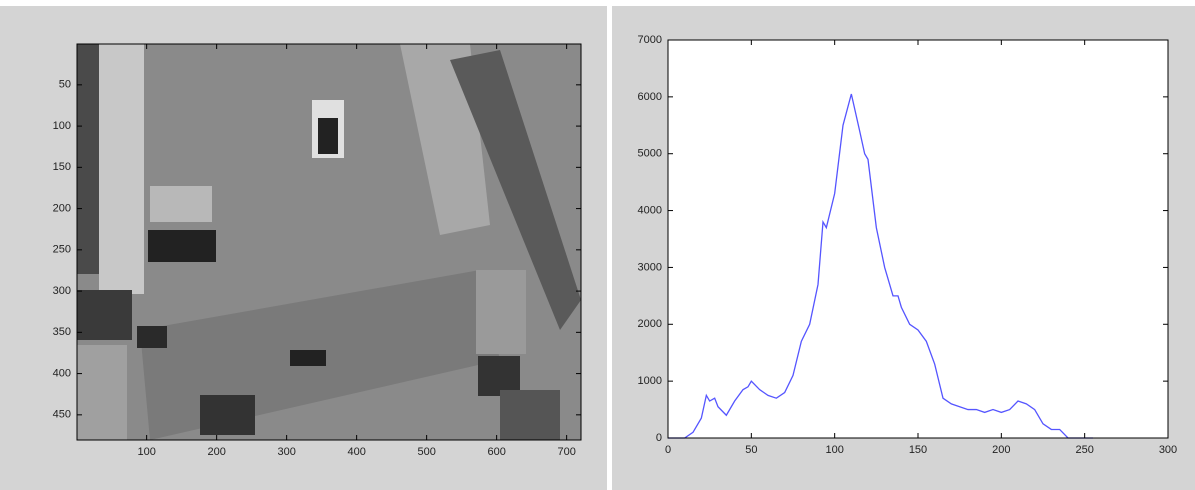  Describe the element at coordinates (426, 452) in the screenshot. I see `x-tick-label: 500` at that location.